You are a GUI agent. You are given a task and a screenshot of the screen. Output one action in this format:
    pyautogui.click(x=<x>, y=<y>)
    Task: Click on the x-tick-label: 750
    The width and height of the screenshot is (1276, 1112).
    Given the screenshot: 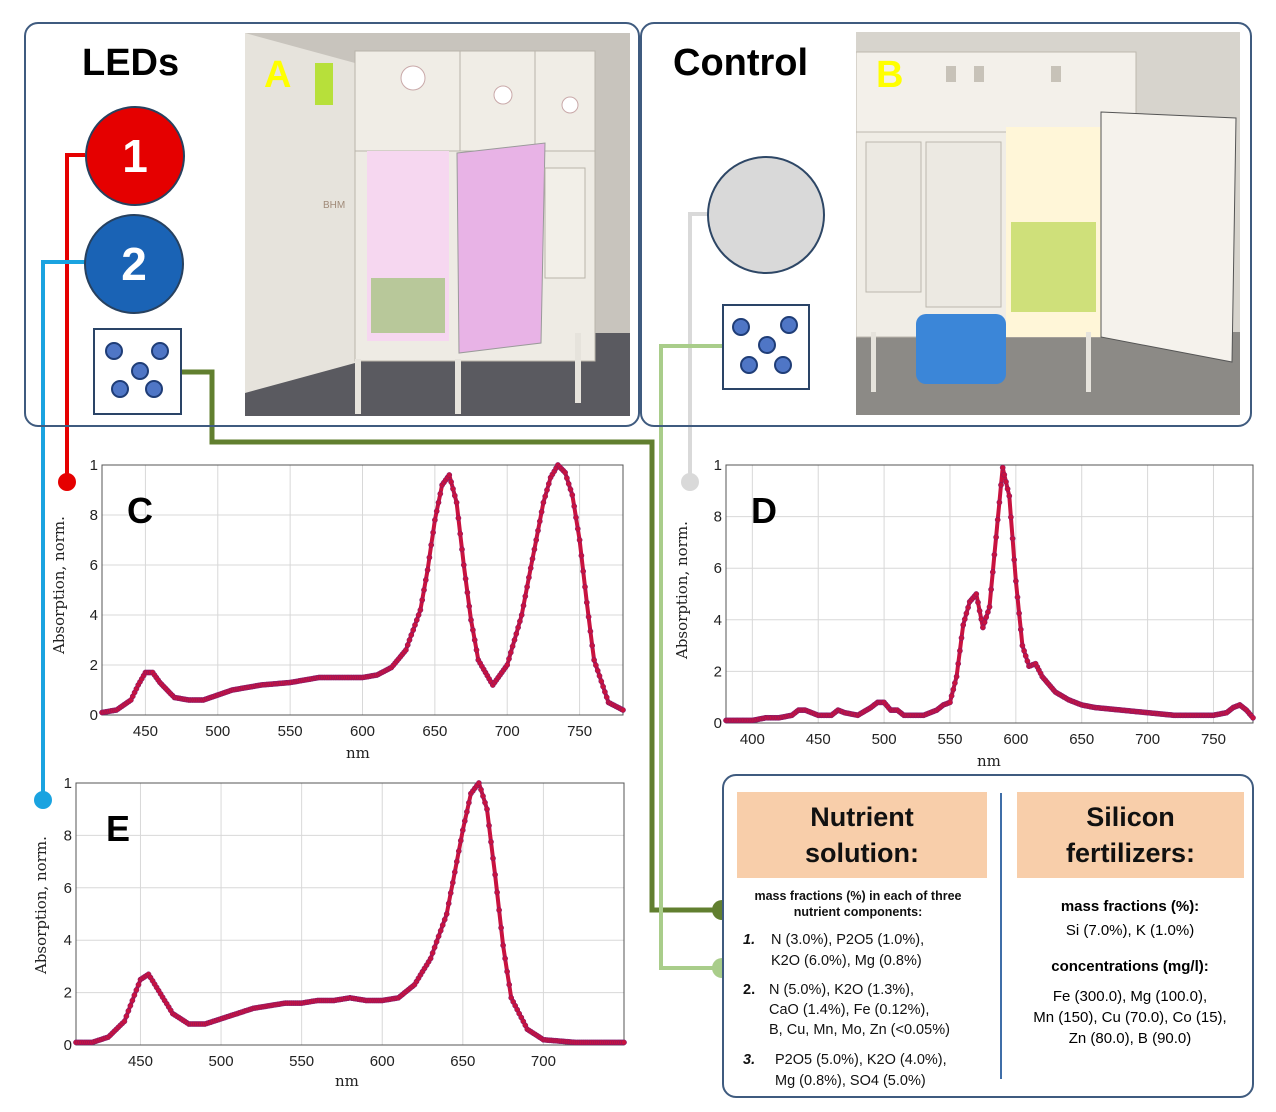 What is the action you would take?
    pyautogui.click(x=579, y=731)
    